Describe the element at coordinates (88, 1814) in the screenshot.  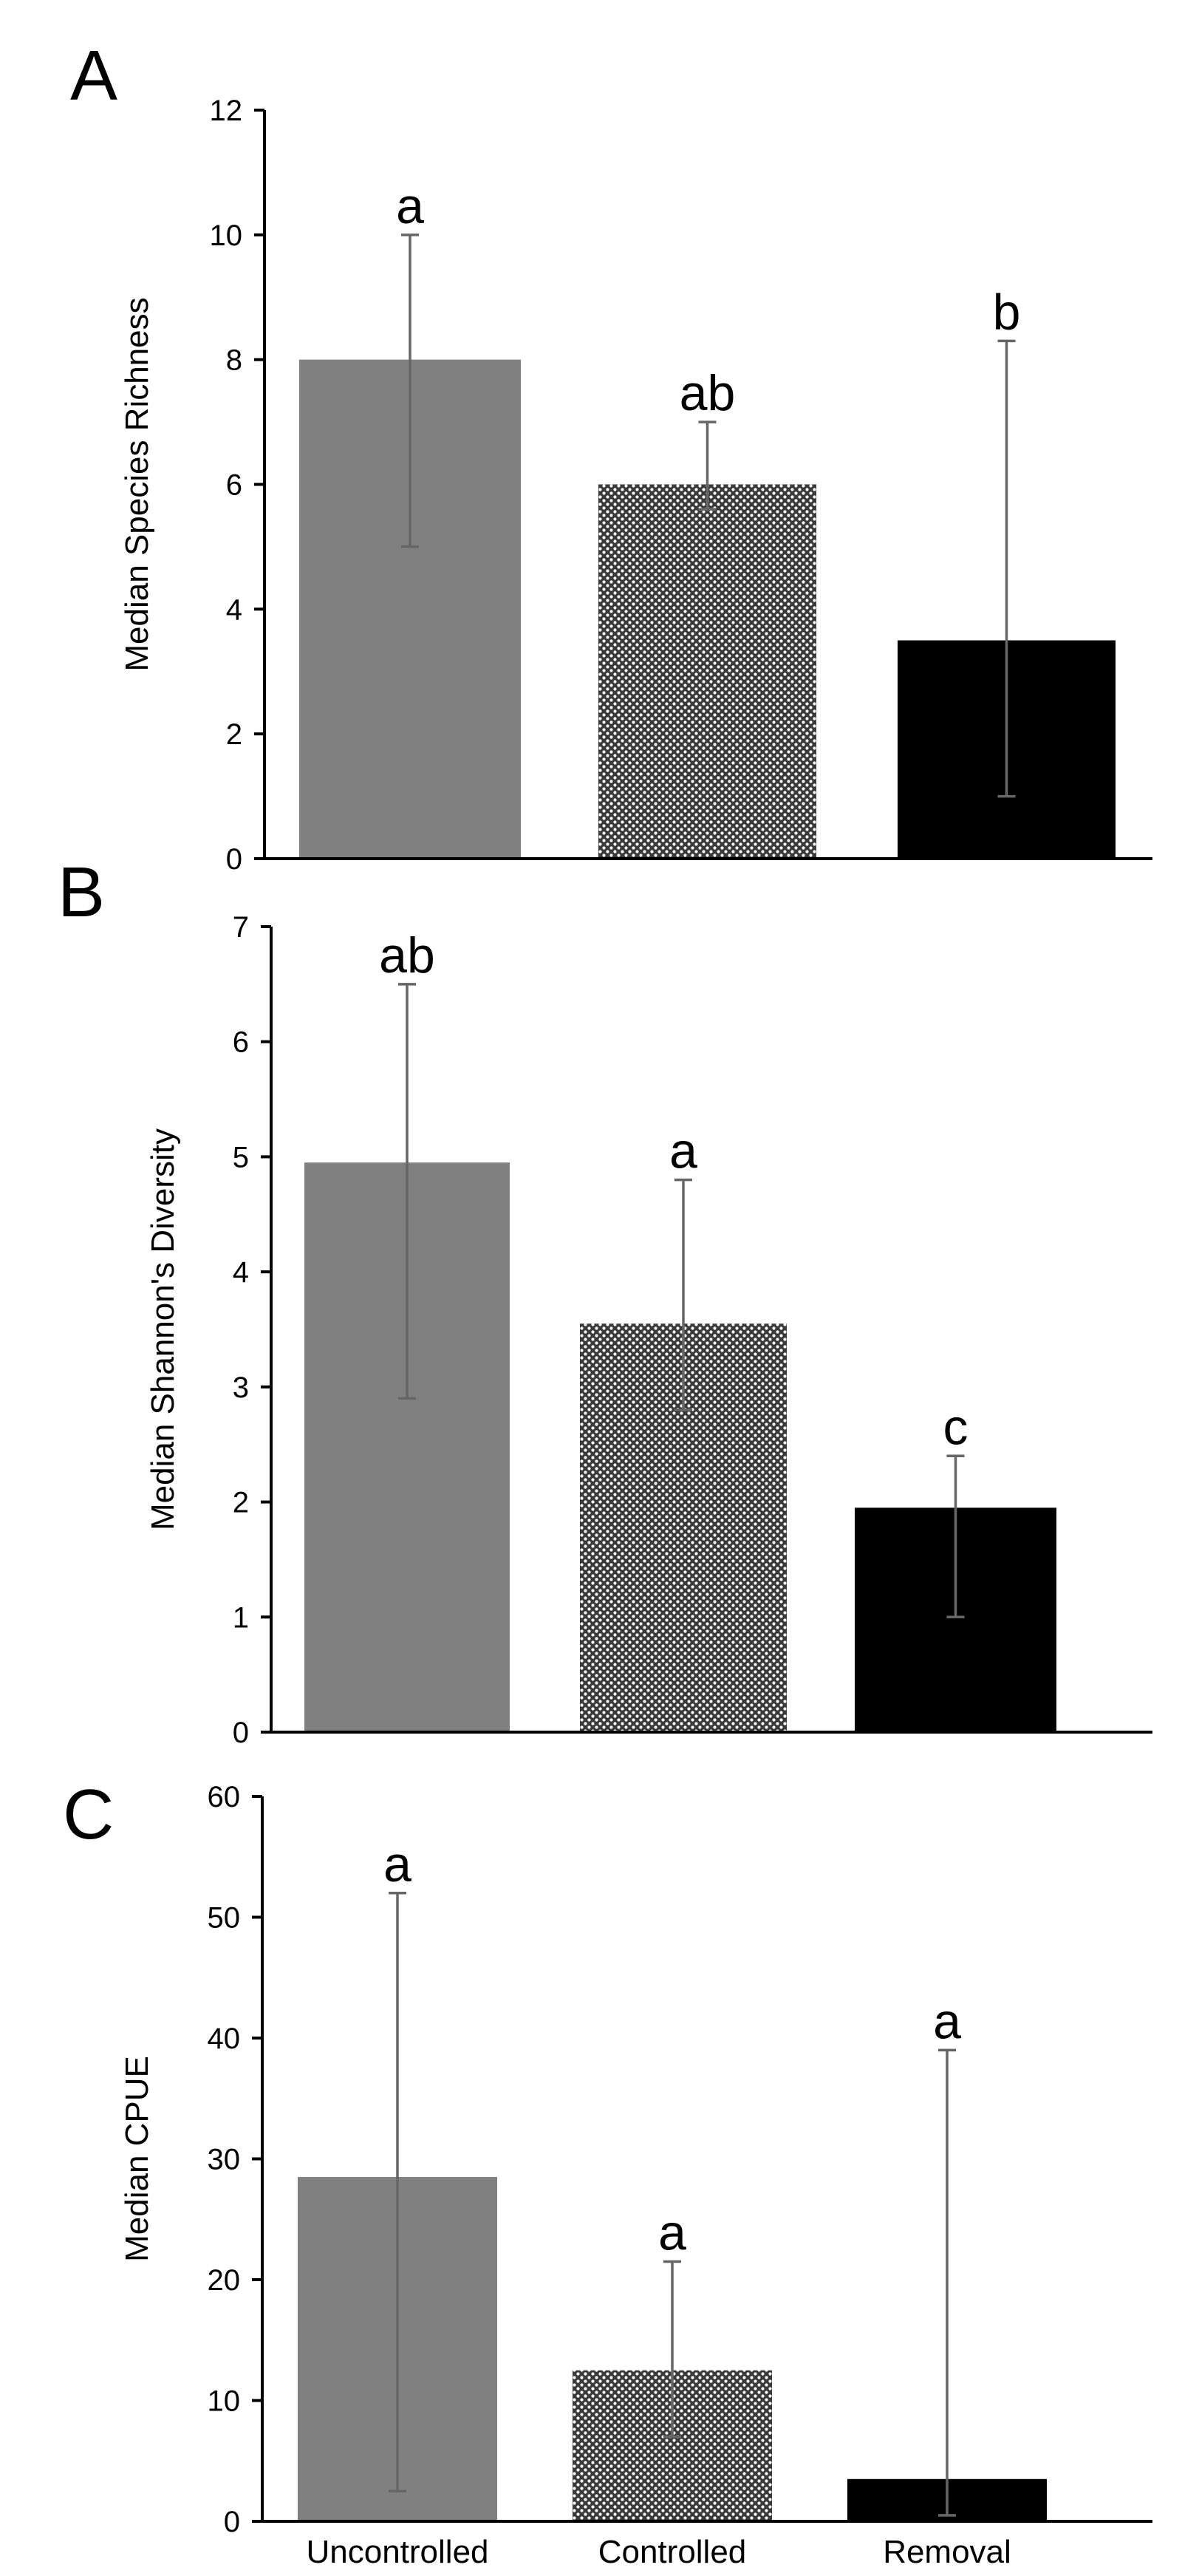
I see `panel-letter: C` at that location.